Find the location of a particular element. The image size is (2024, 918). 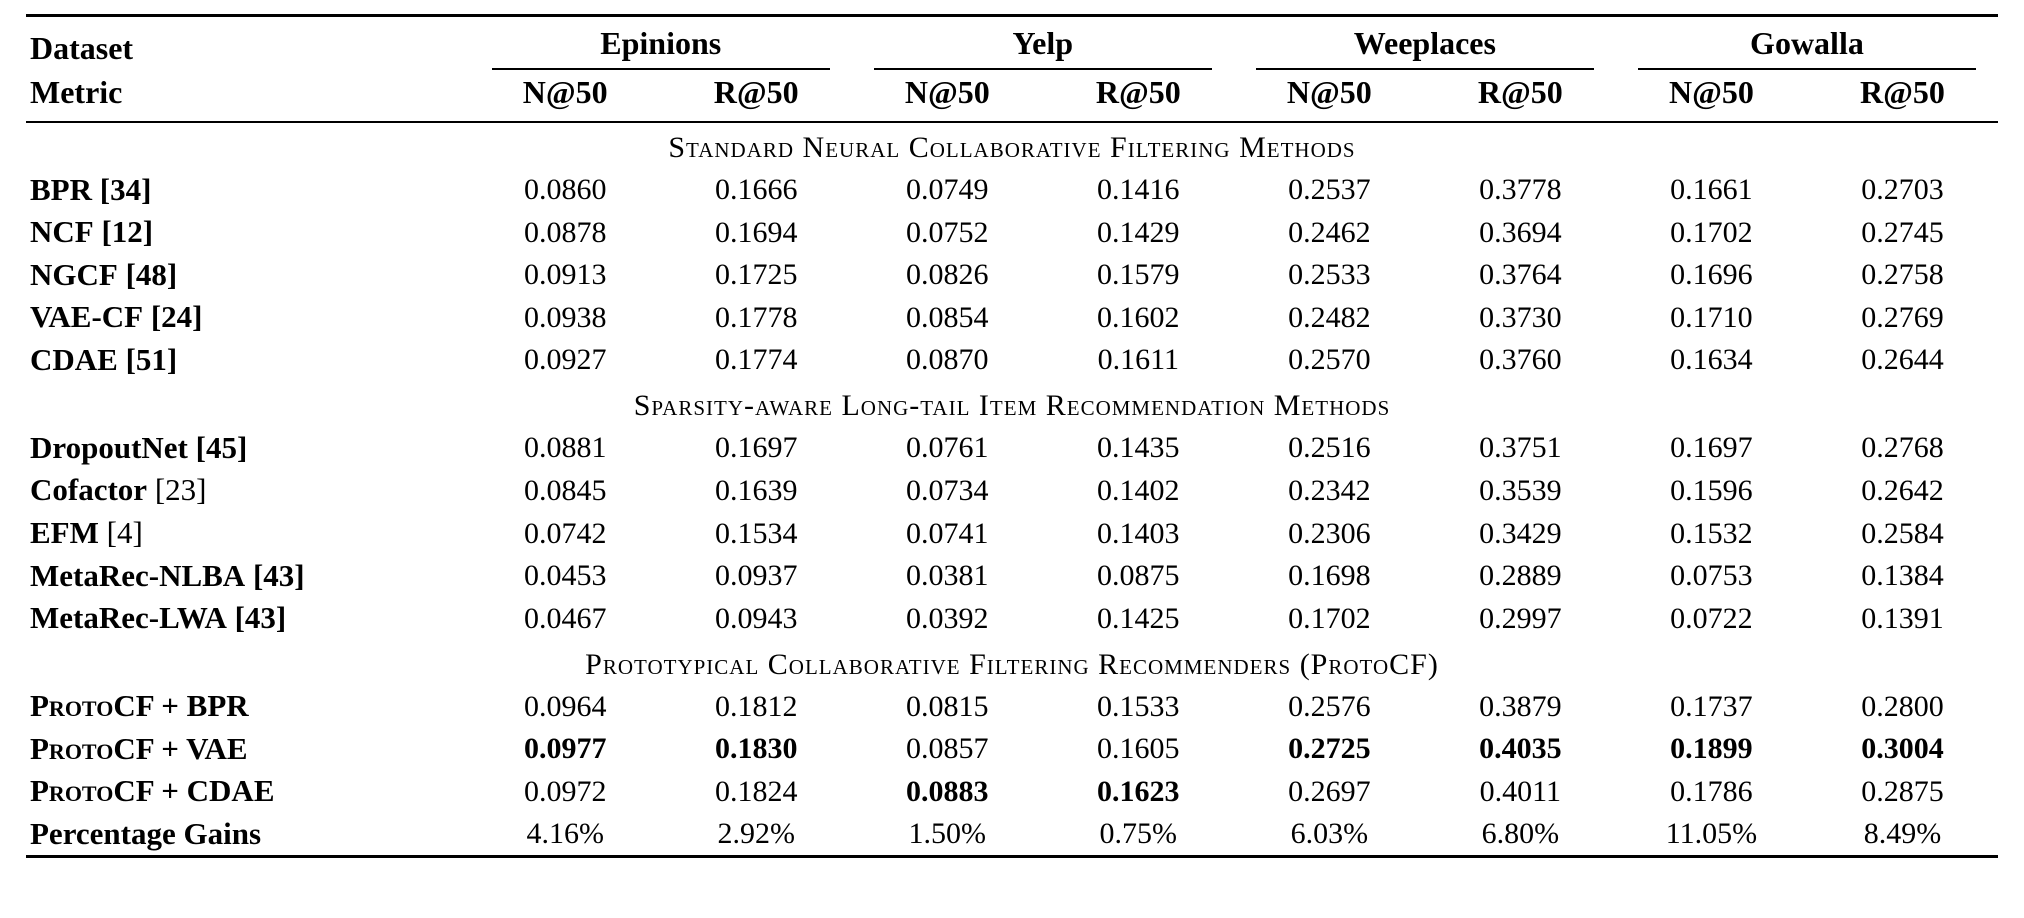

value-cell: 0.0857 is located at coordinates (947, 749).